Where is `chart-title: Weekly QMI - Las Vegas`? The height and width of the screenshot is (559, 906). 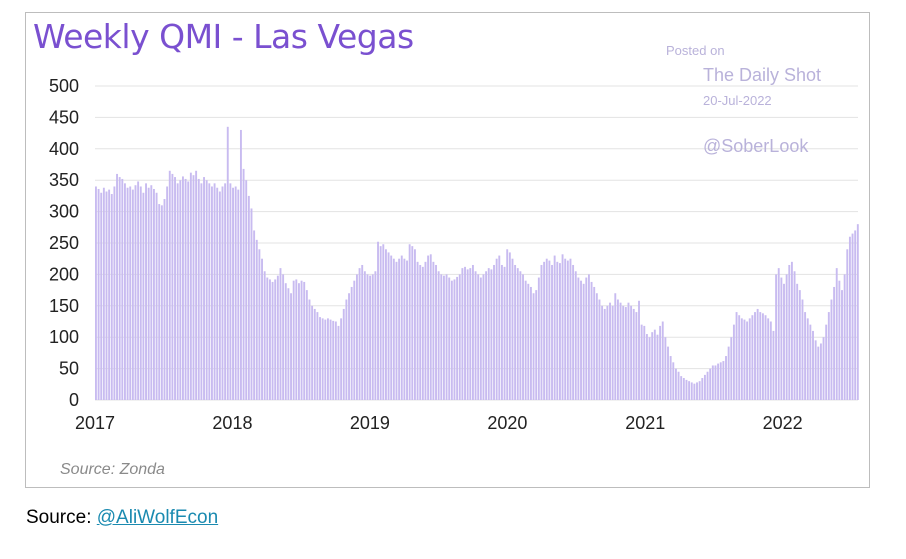
chart-title: Weekly QMI - Las Vegas is located at coordinates (223, 36).